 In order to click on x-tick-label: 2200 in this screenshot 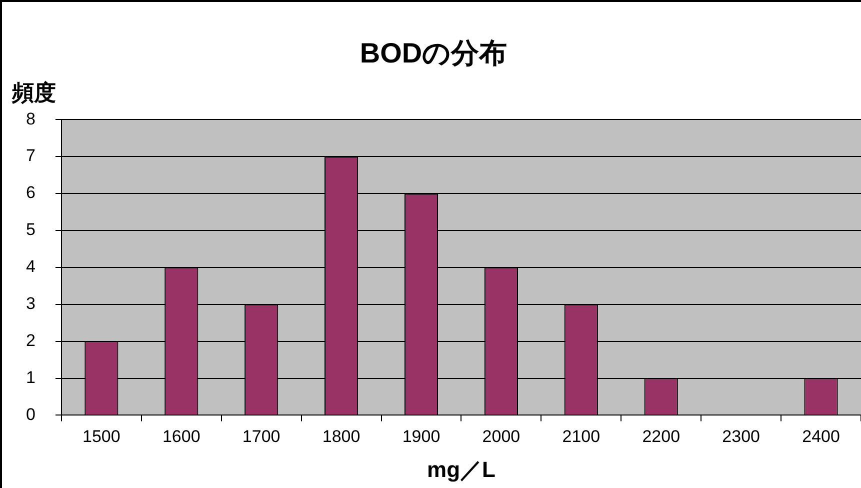, I will do `click(661, 436)`.